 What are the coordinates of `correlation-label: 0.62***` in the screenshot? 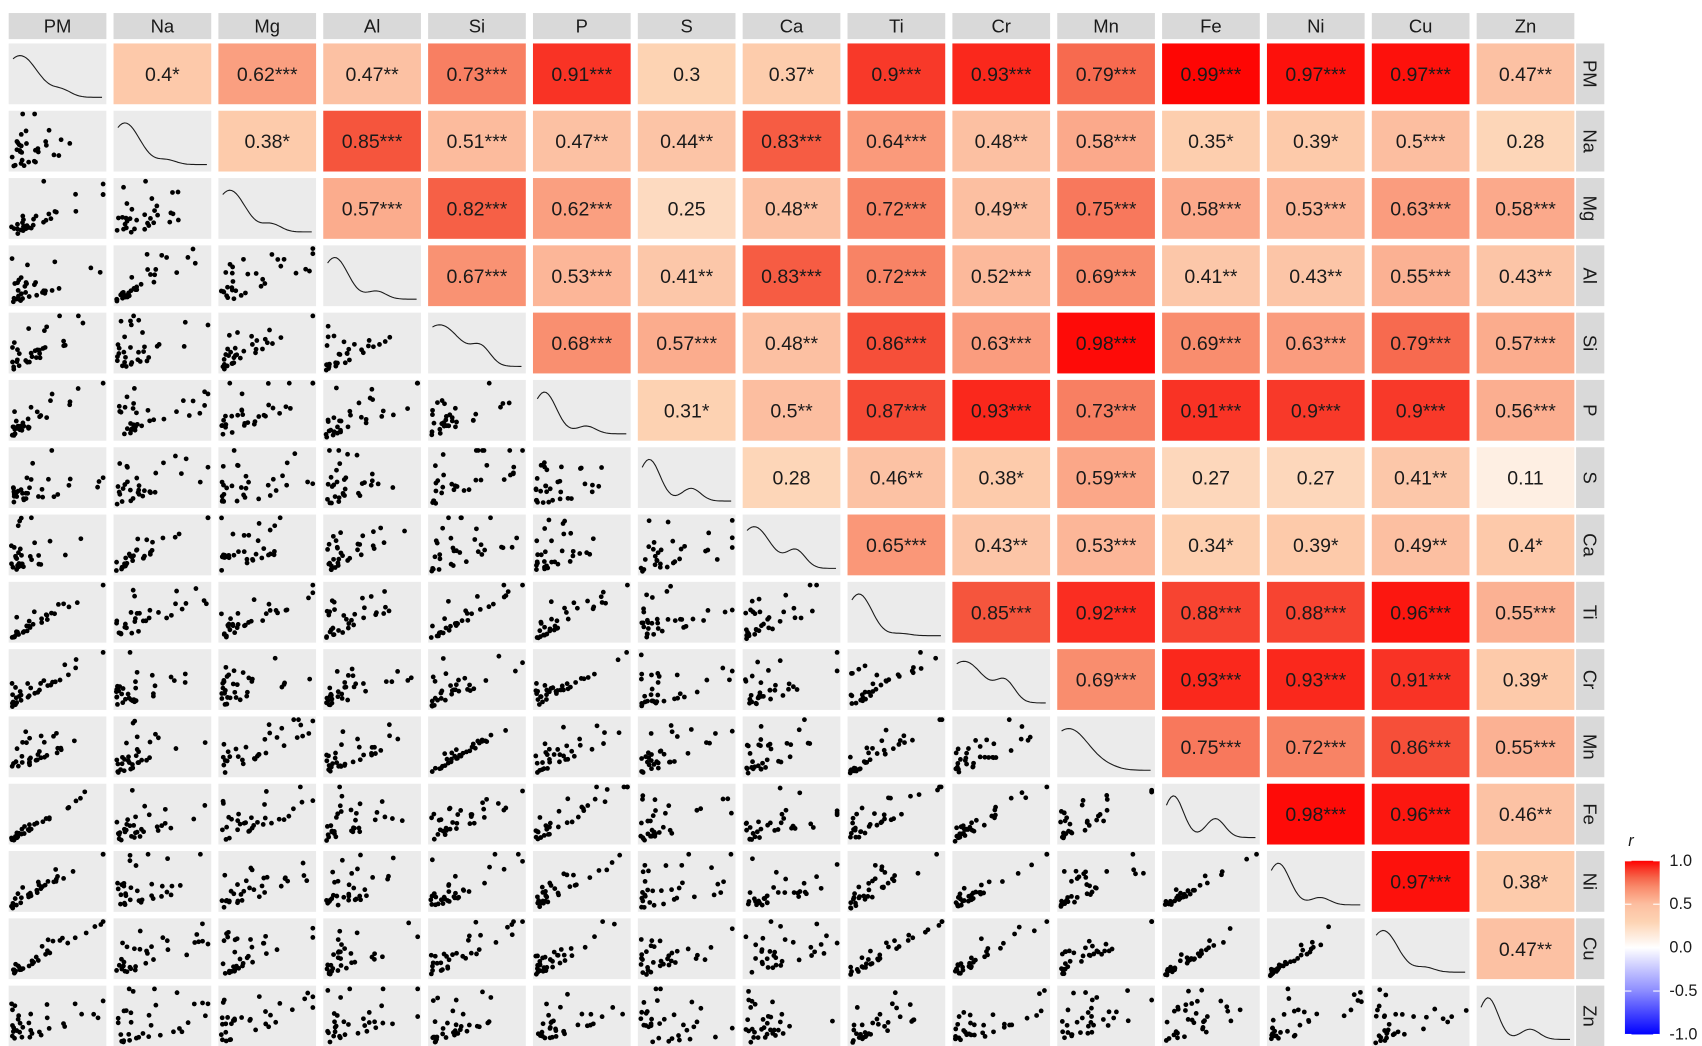 It's located at (267, 75).